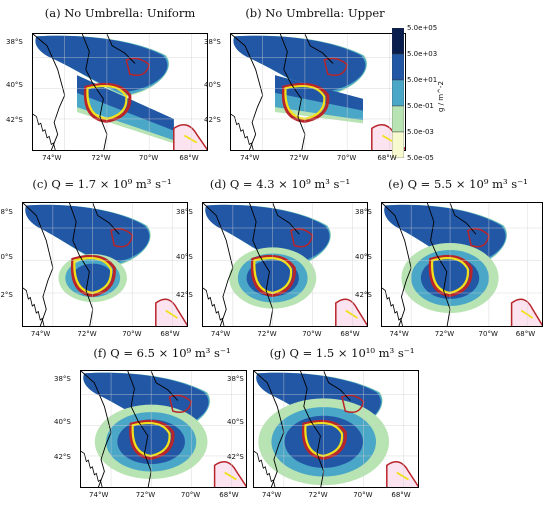 The height and width of the screenshot is (505, 550). What do you see at coordinates (420, 132) in the screenshot?
I see `colorbar-tick-label: 5.0e-03` at bounding box center [420, 132].